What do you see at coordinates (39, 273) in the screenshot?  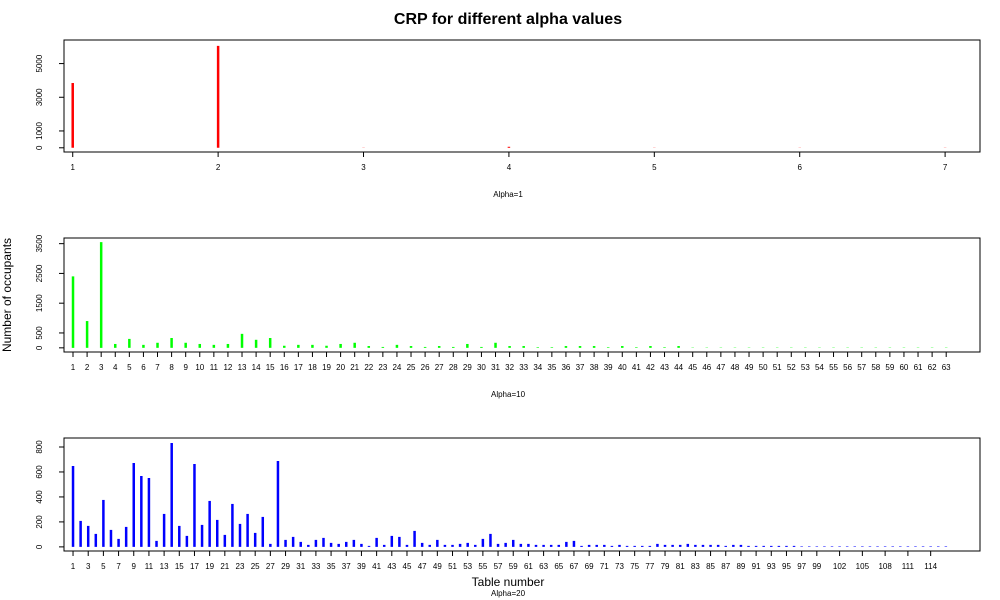 I see `y-tick-label: 2500` at bounding box center [39, 273].